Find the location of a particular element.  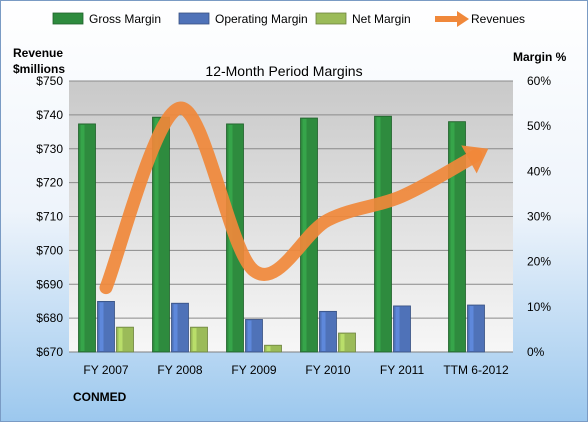

y-right-tick-label: 10% is located at coordinates (539, 307).